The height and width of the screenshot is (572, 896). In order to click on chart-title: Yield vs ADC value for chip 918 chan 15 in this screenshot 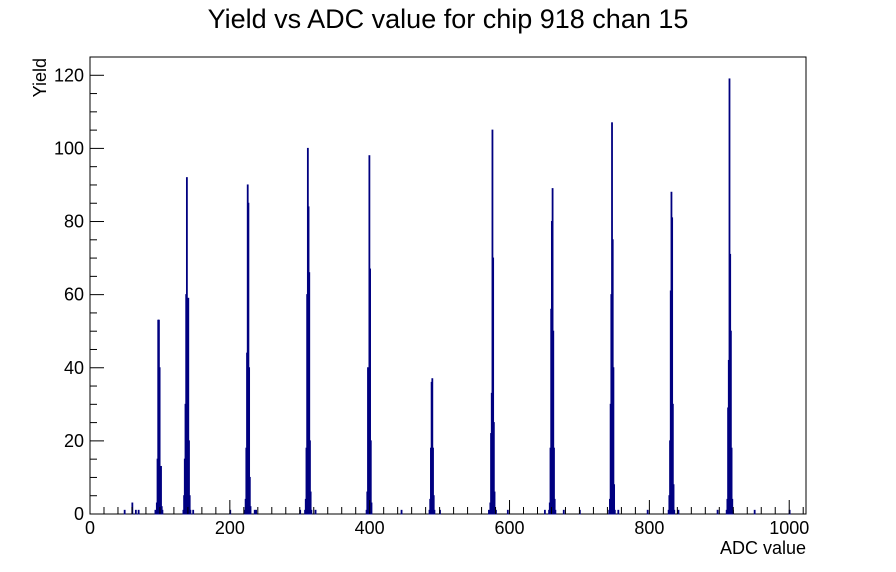, I will do `click(448, 19)`.